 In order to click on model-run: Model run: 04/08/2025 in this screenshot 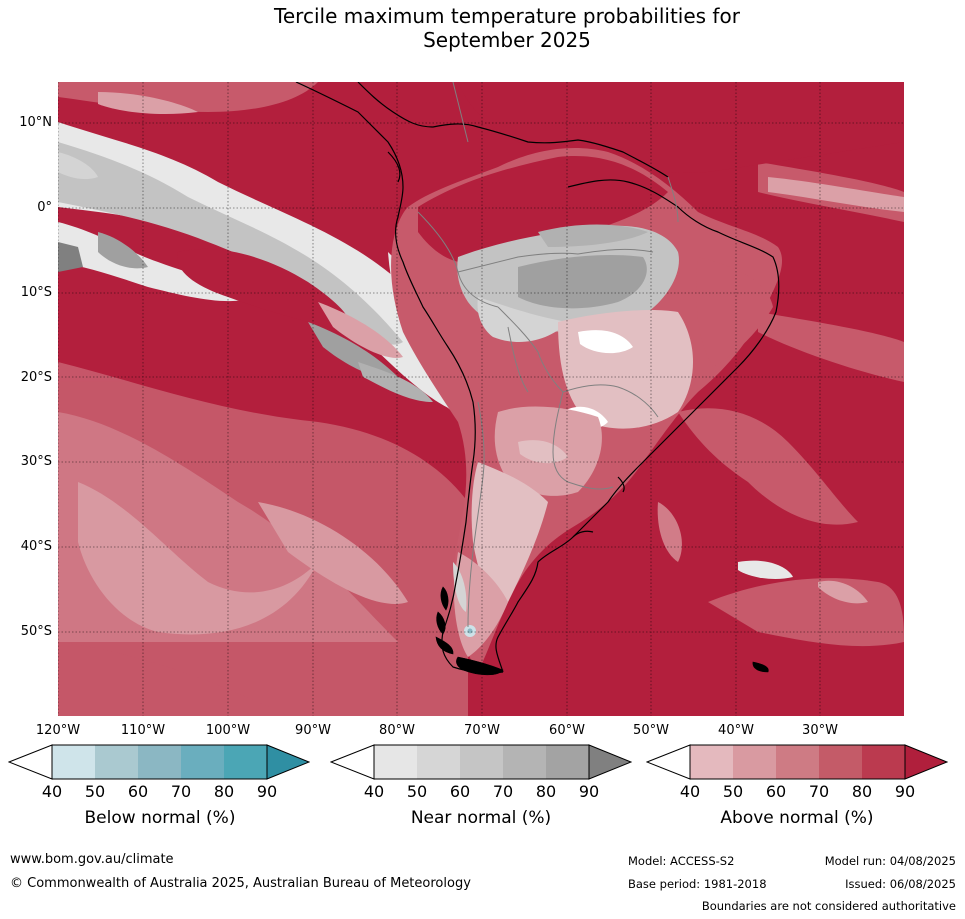, I will do `click(890, 861)`.